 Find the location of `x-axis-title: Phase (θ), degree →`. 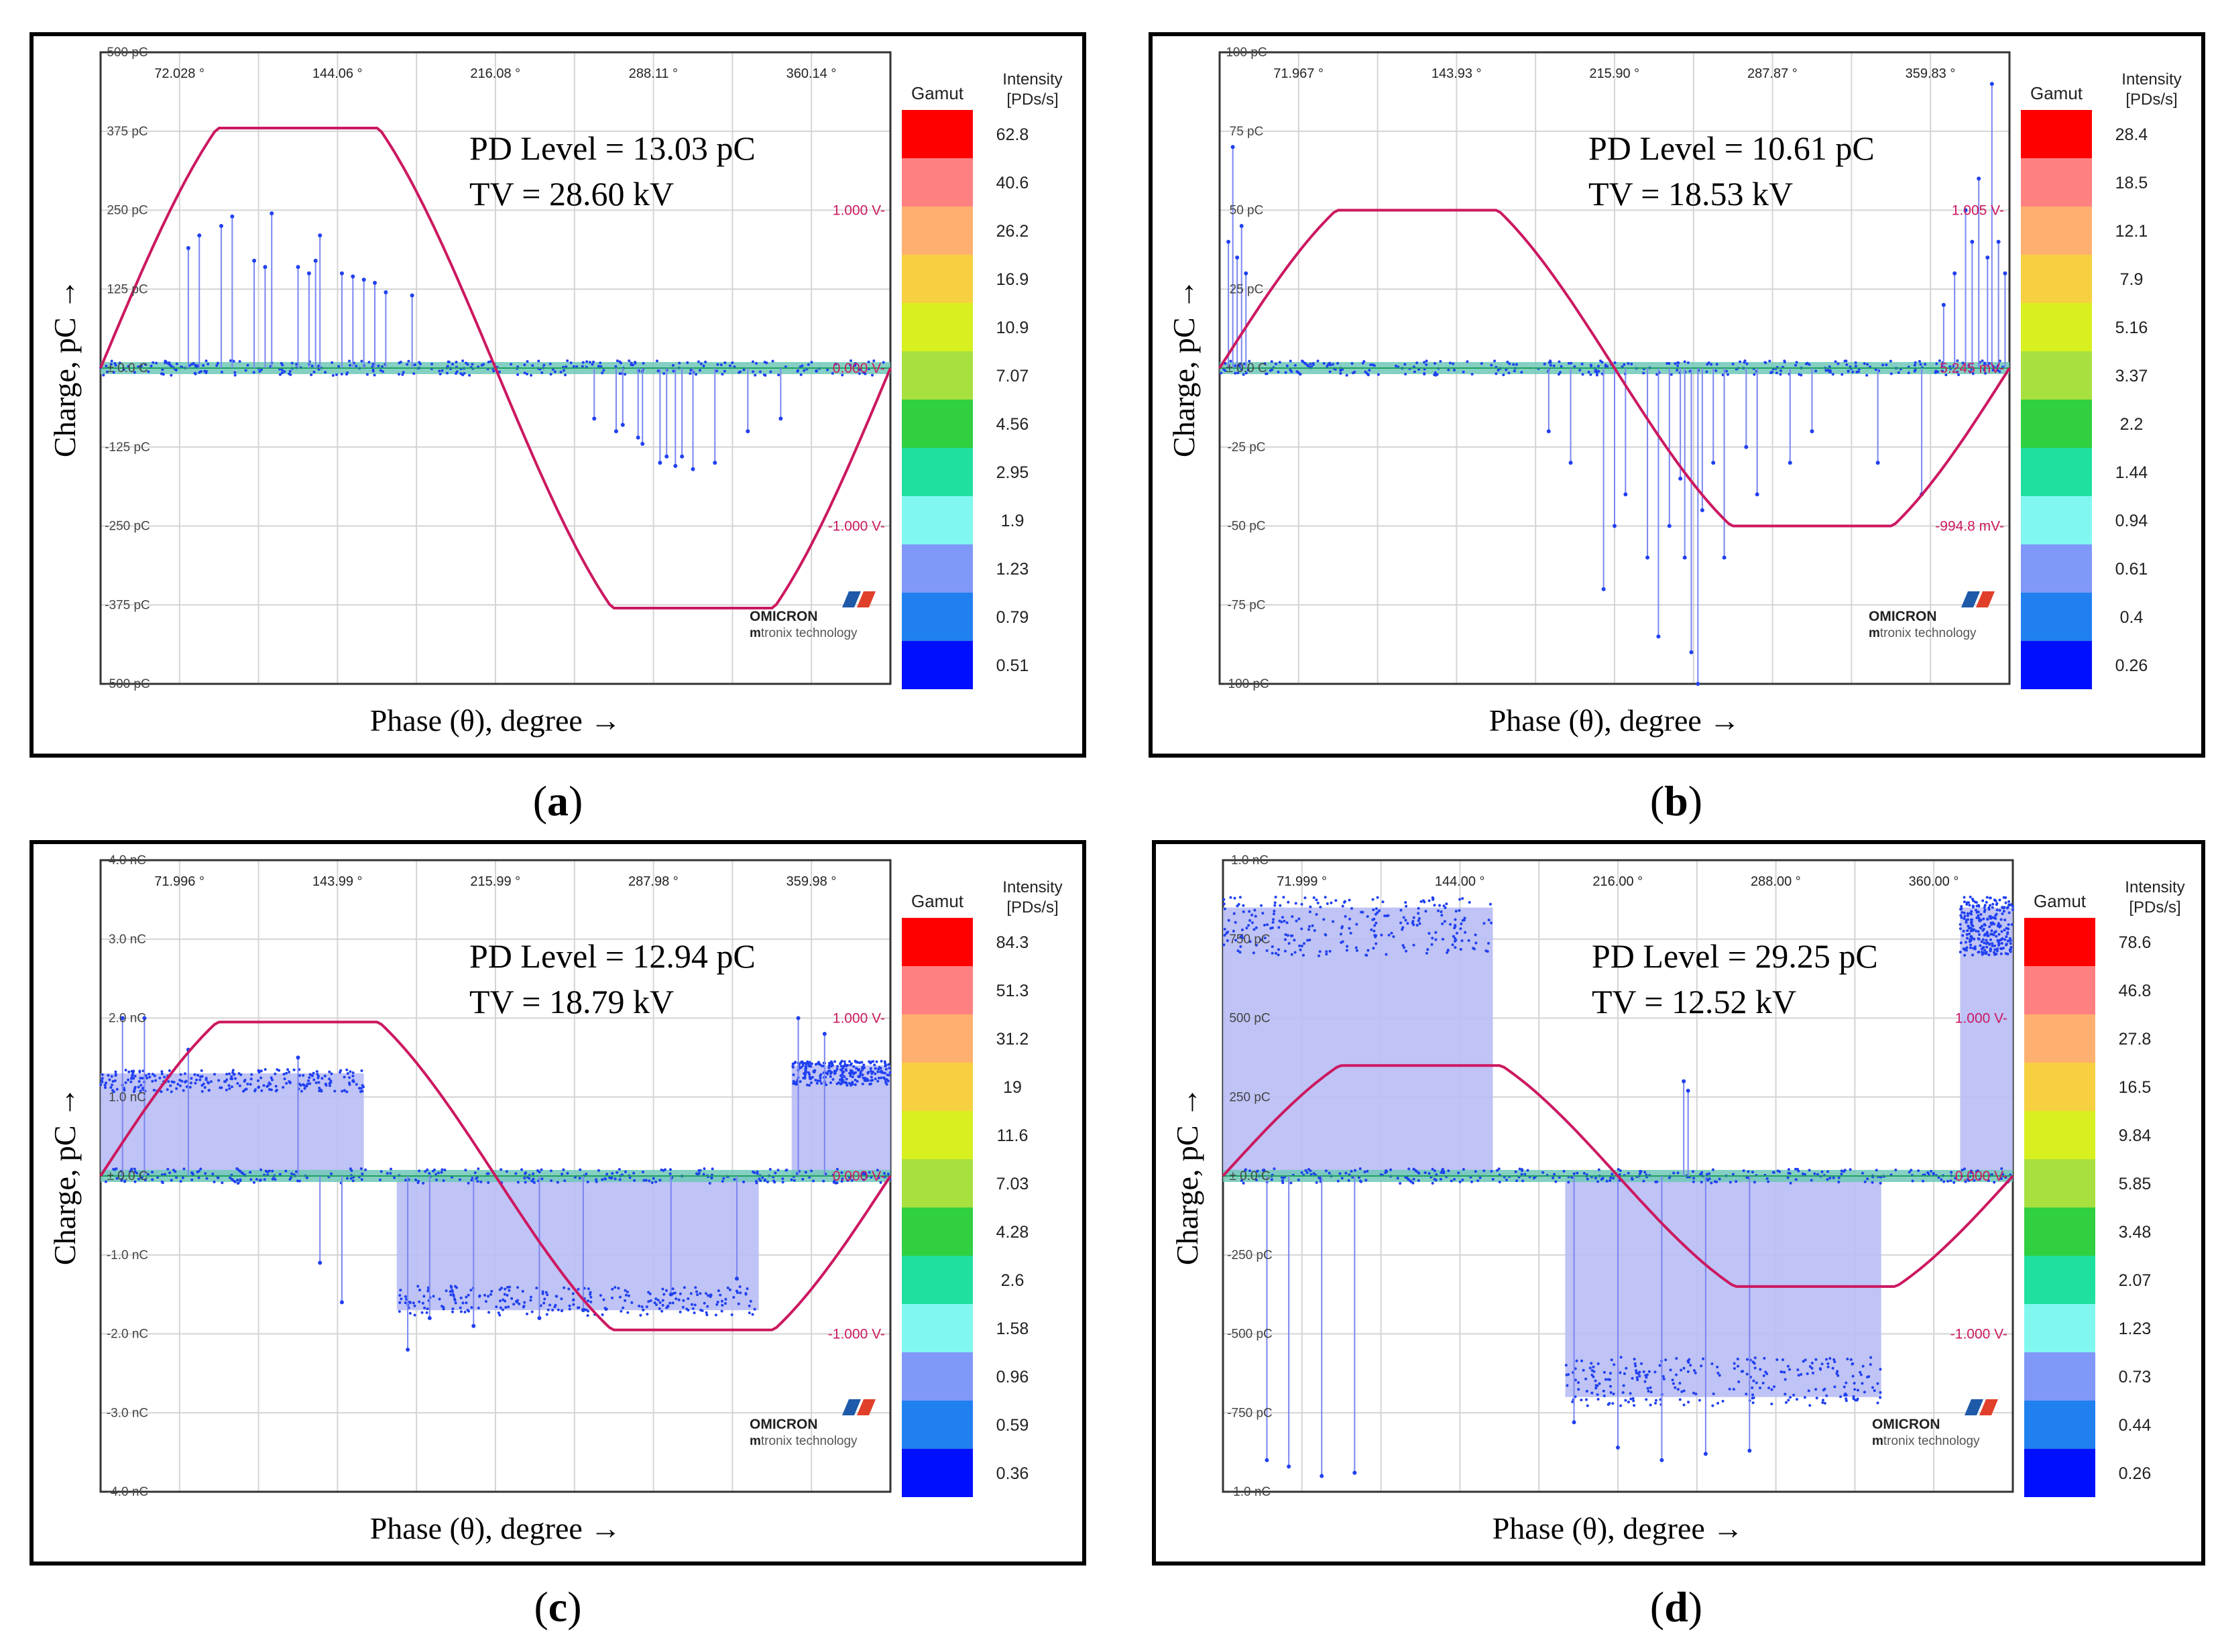

x-axis-title: Phase (θ), degree → is located at coordinates (496, 720).